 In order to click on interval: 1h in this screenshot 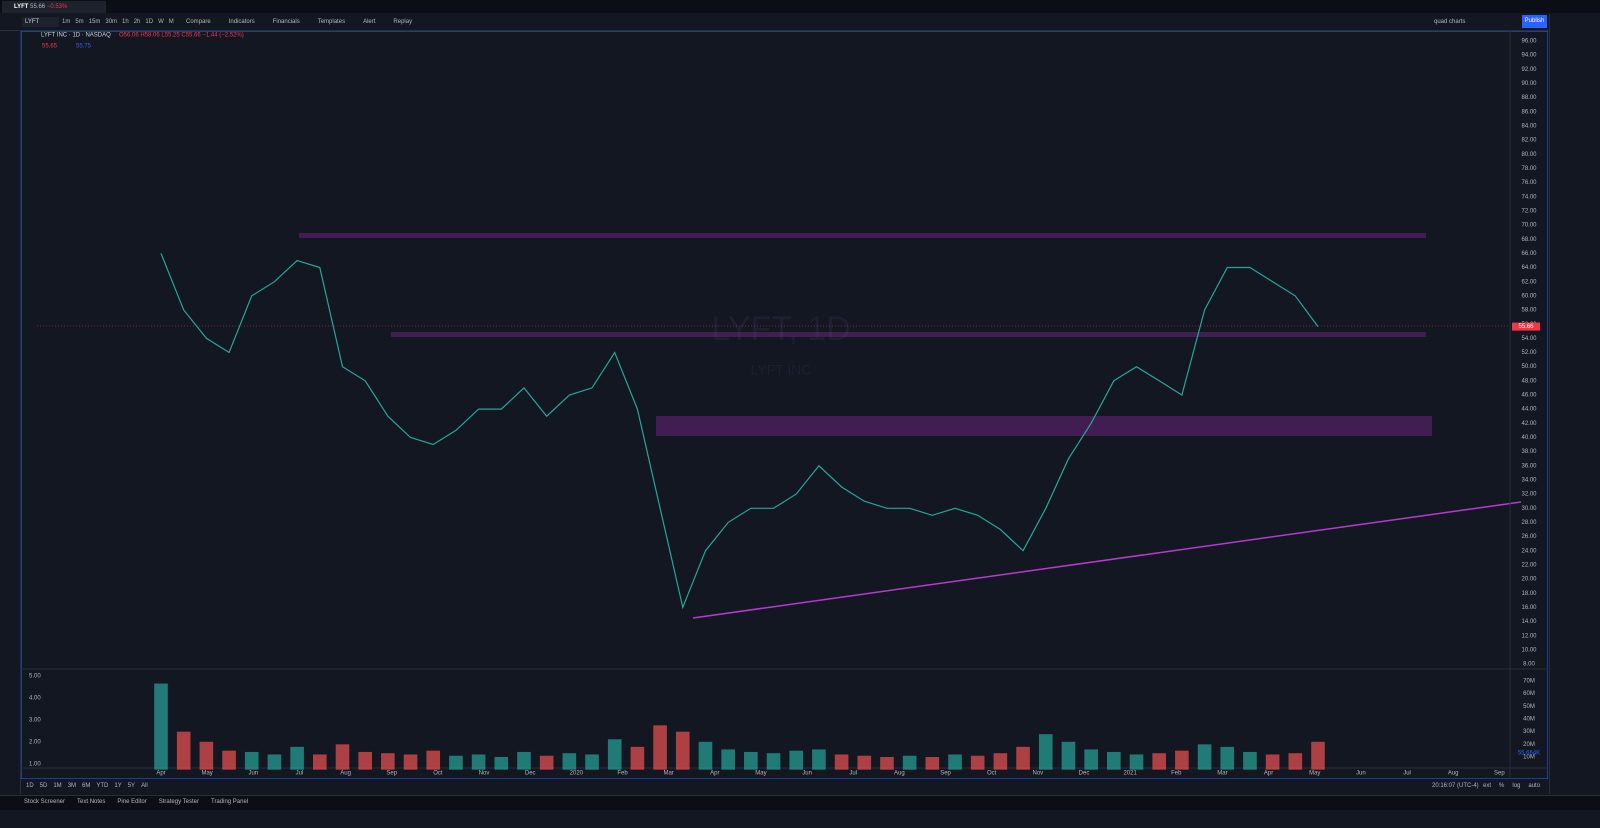, I will do `click(125, 22)`.